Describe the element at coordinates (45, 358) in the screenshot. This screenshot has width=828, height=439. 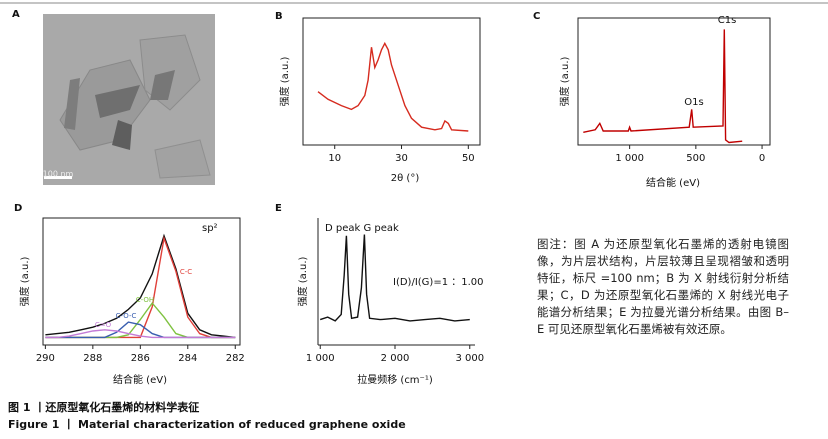
I see `x-tick-label: 290` at that location.